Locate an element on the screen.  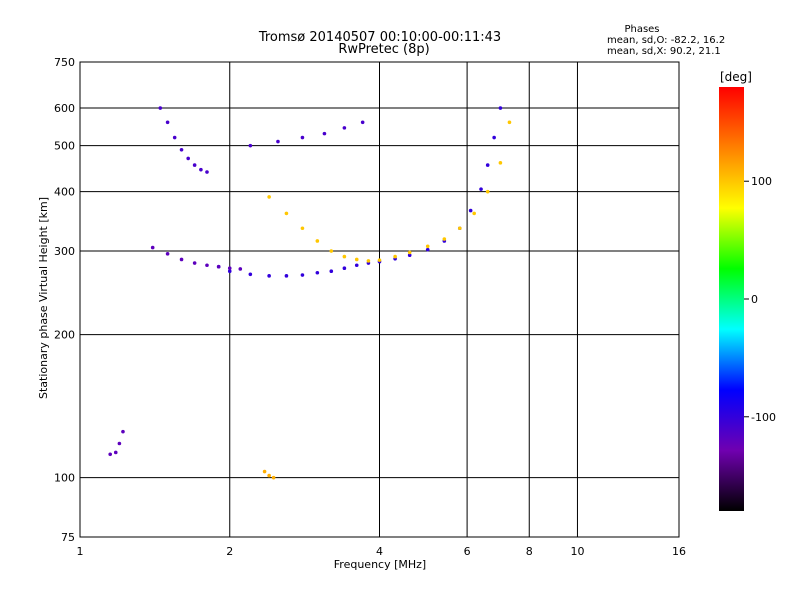
x-axis-label: Frequency [MHz] is located at coordinates (380, 564).